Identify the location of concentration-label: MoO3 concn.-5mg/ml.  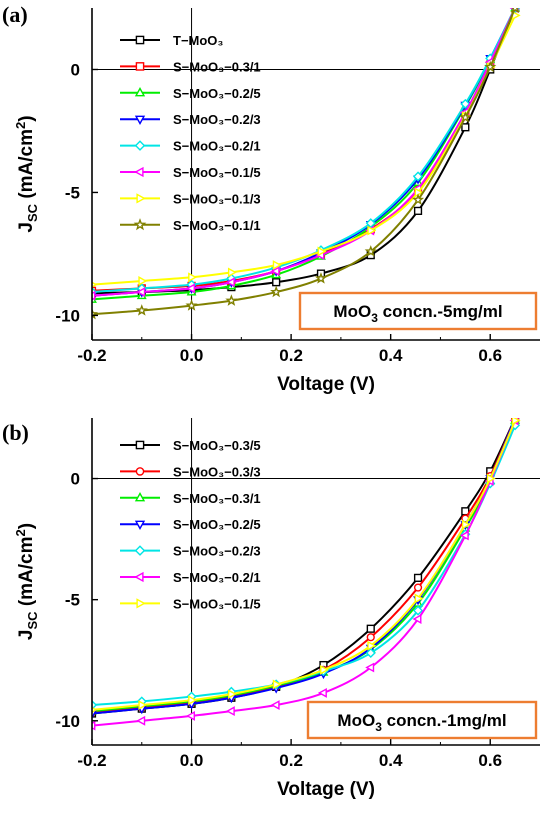
(417, 313).